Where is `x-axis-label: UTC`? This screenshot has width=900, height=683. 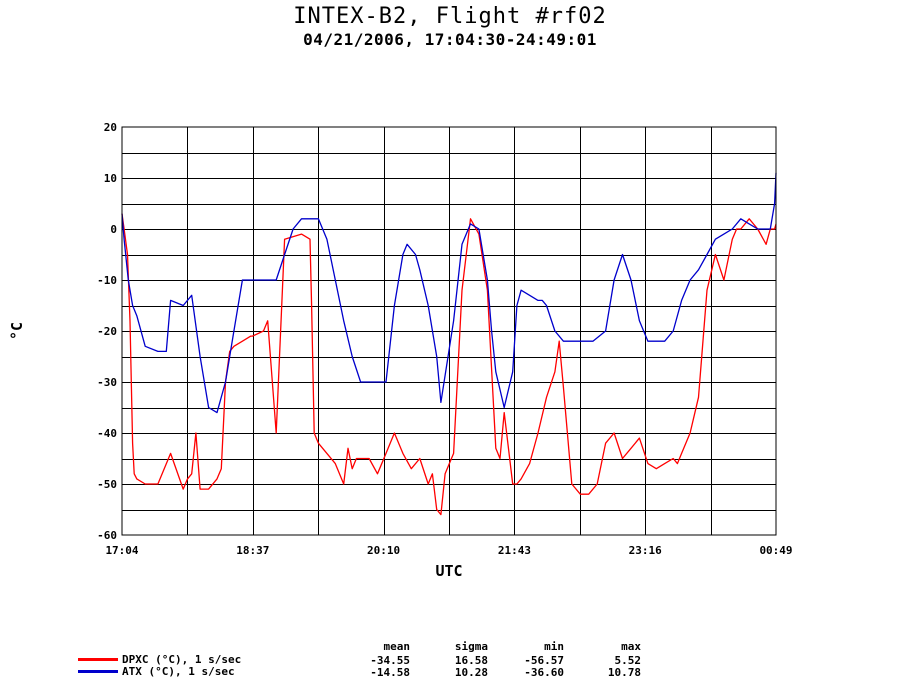 x-axis-label: UTC is located at coordinates (448, 571).